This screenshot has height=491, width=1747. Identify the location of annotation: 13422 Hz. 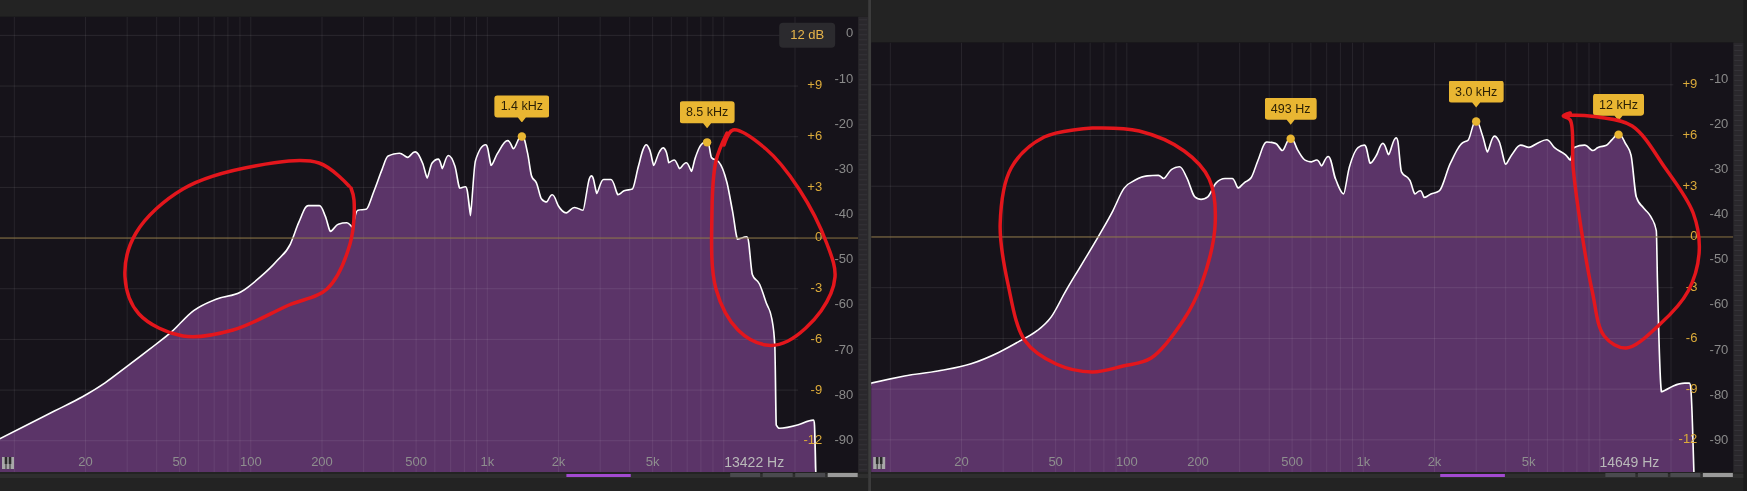
(754, 461).